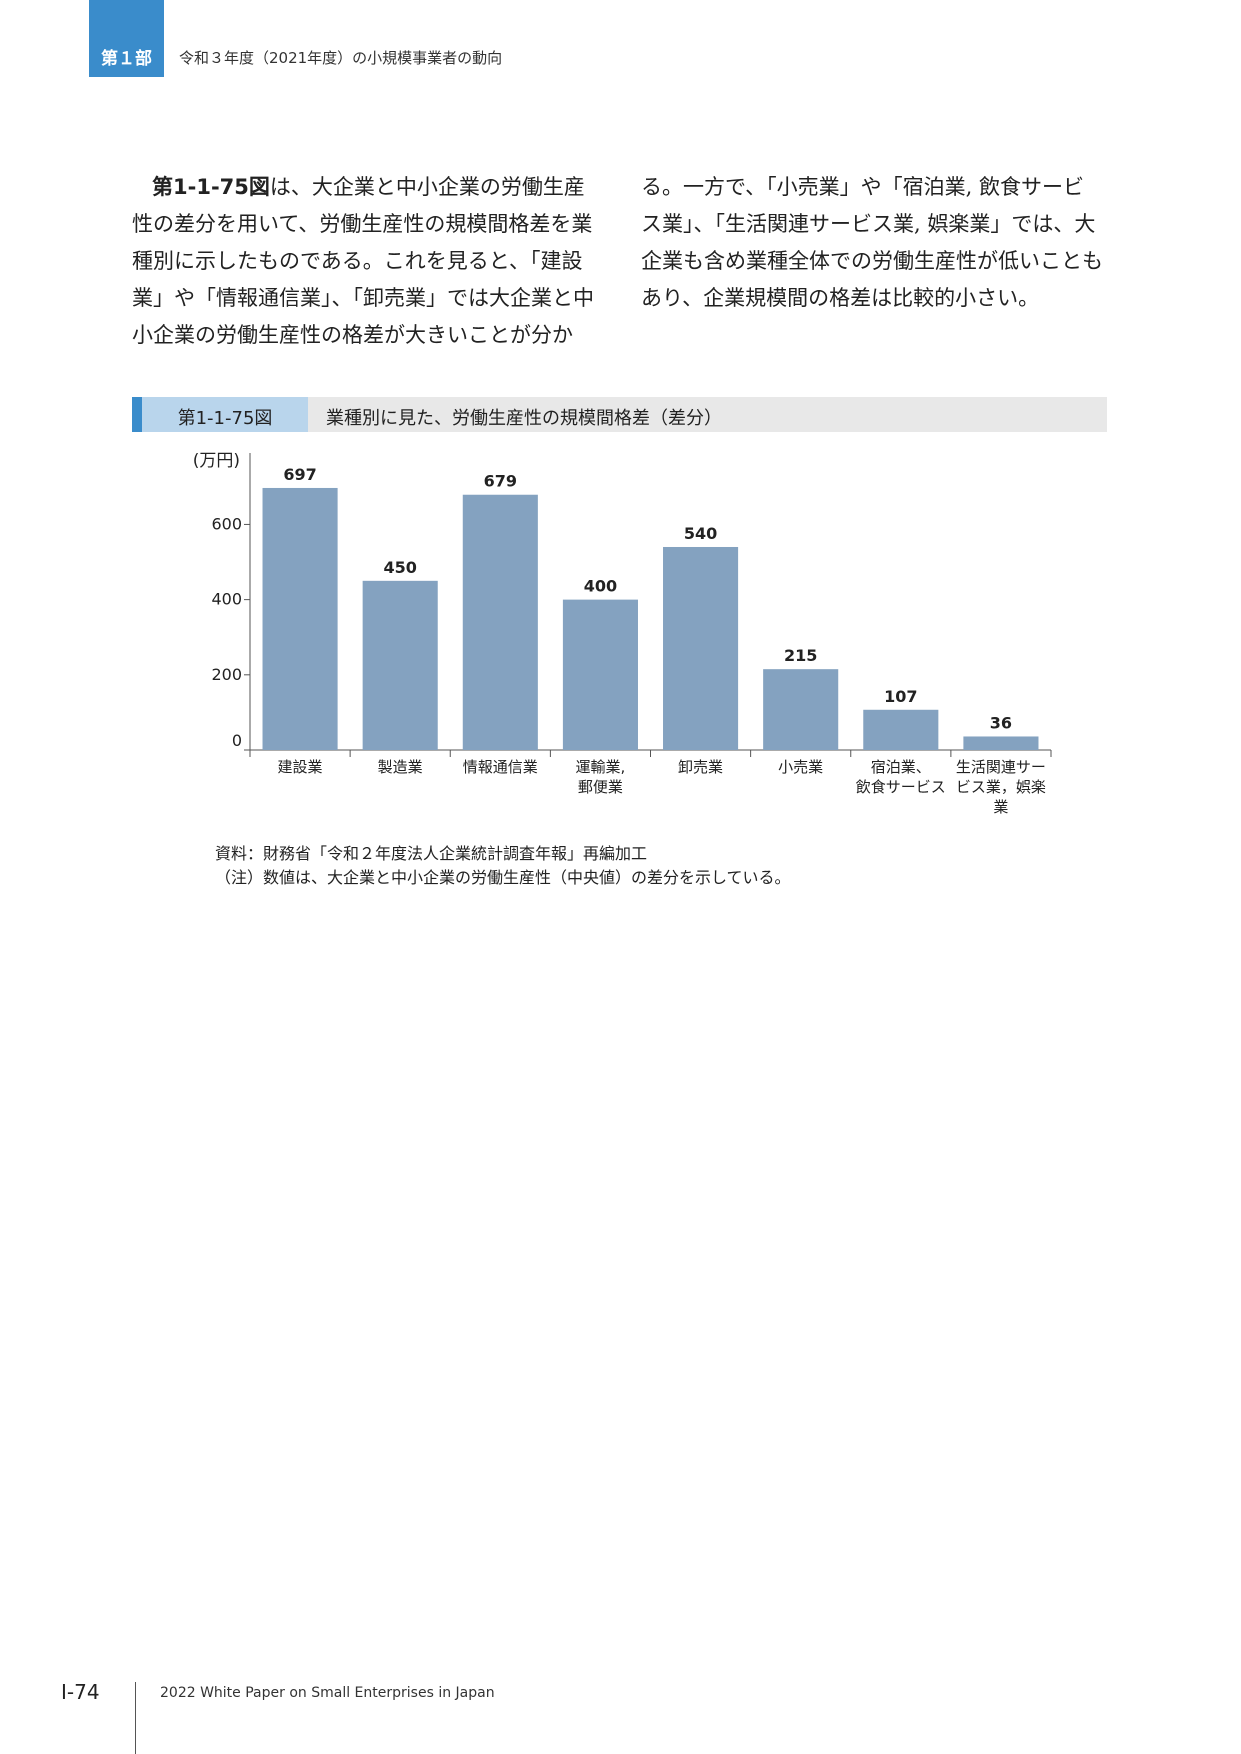 Image resolution: width=1241 pixels, height=1754 pixels. Describe the element at coordinates (503, 877) in the screenshot. I see `footnote: （注）数値は、大企業と中小企業の労働生産性（中央値）の差分を示している。` at that location.